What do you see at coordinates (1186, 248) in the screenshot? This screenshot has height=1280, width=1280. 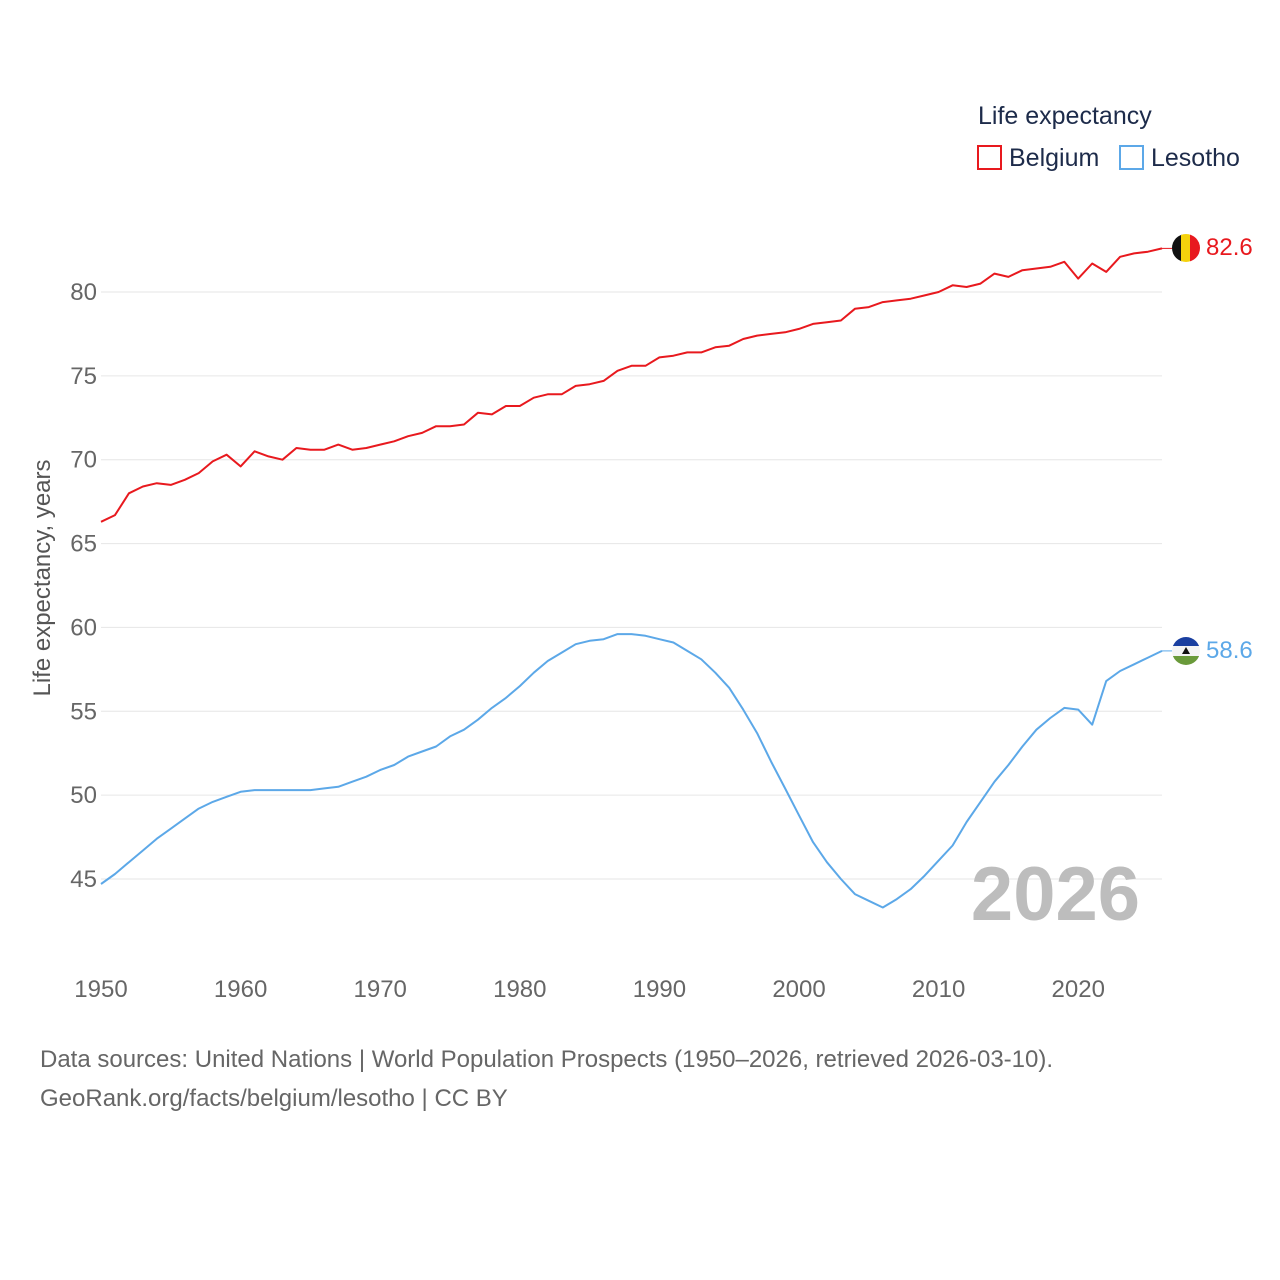 I see `belgium-flag-icon` at bounding box center [1186, 248].